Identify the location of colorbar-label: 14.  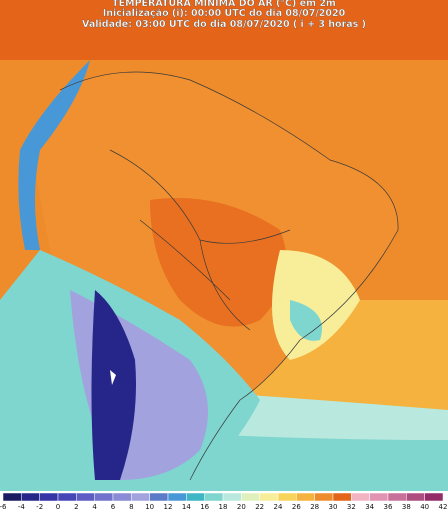
(186, 507).